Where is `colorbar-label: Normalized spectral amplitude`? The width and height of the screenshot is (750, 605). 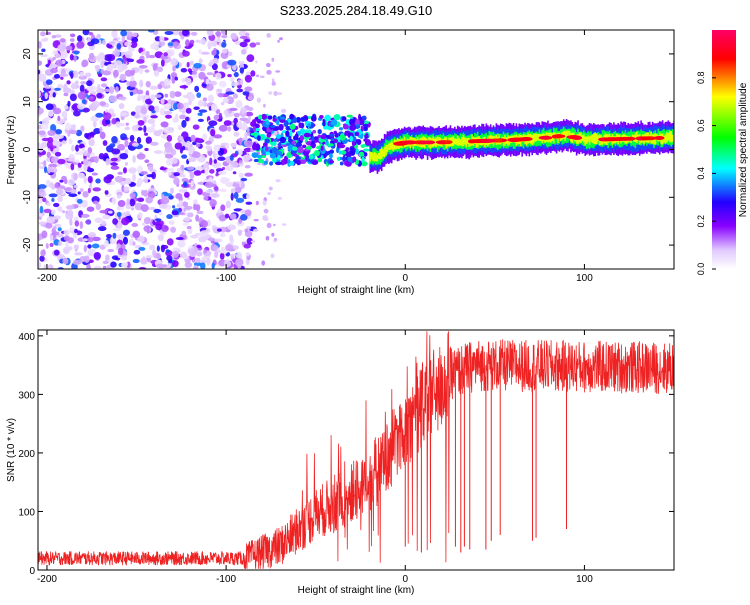 colorbar-label: Normalized spectral amplitude is located at coordinates (743, 149).